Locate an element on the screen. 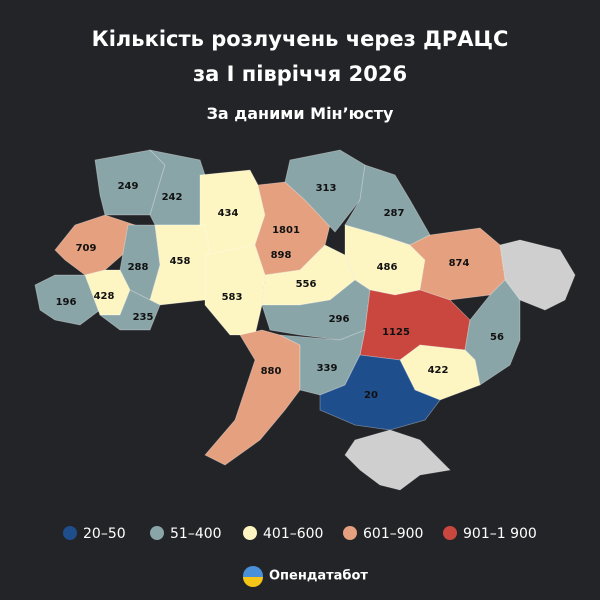  title-line: за І півріччя 2026 is located at coordinates (300, 74).